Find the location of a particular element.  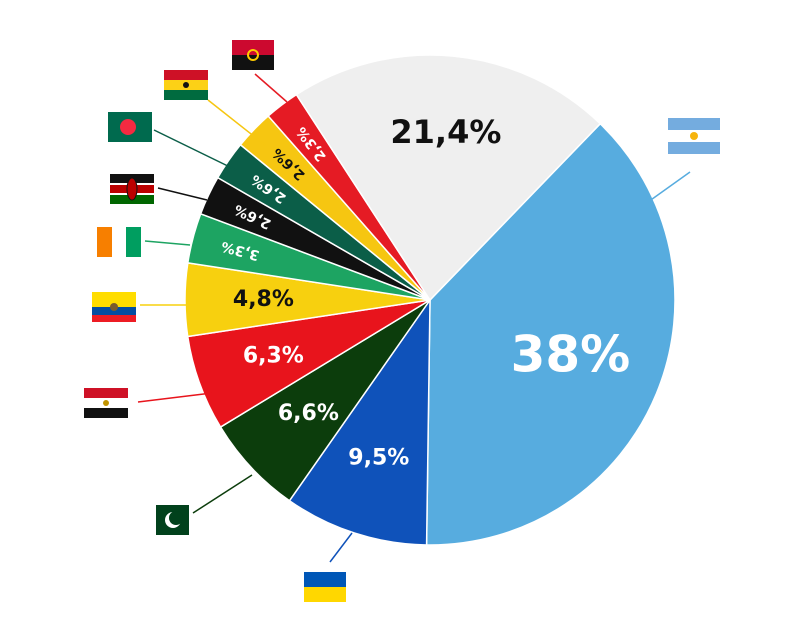

value-label: 21,4% is located at coordinates (445, 132).